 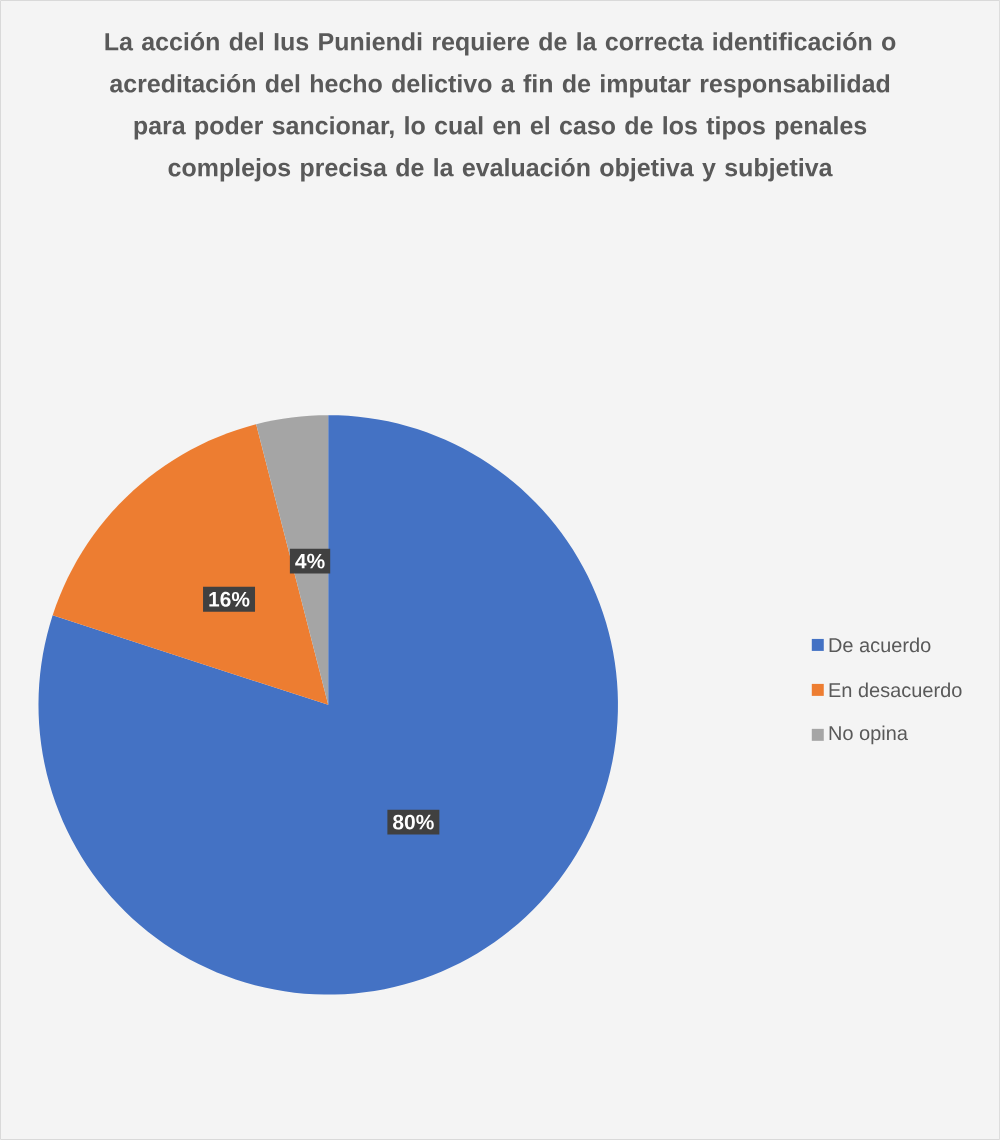 I want to click on data-label: 80%, so click(x=413, y=822).